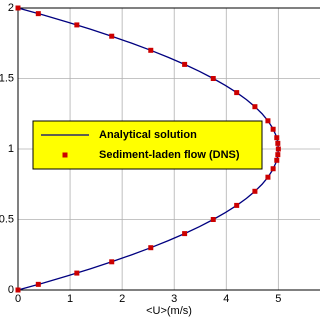  Describe the element at coordinates (11, 149) in the screenshot. I see `y-tick-label: 1` at that location.